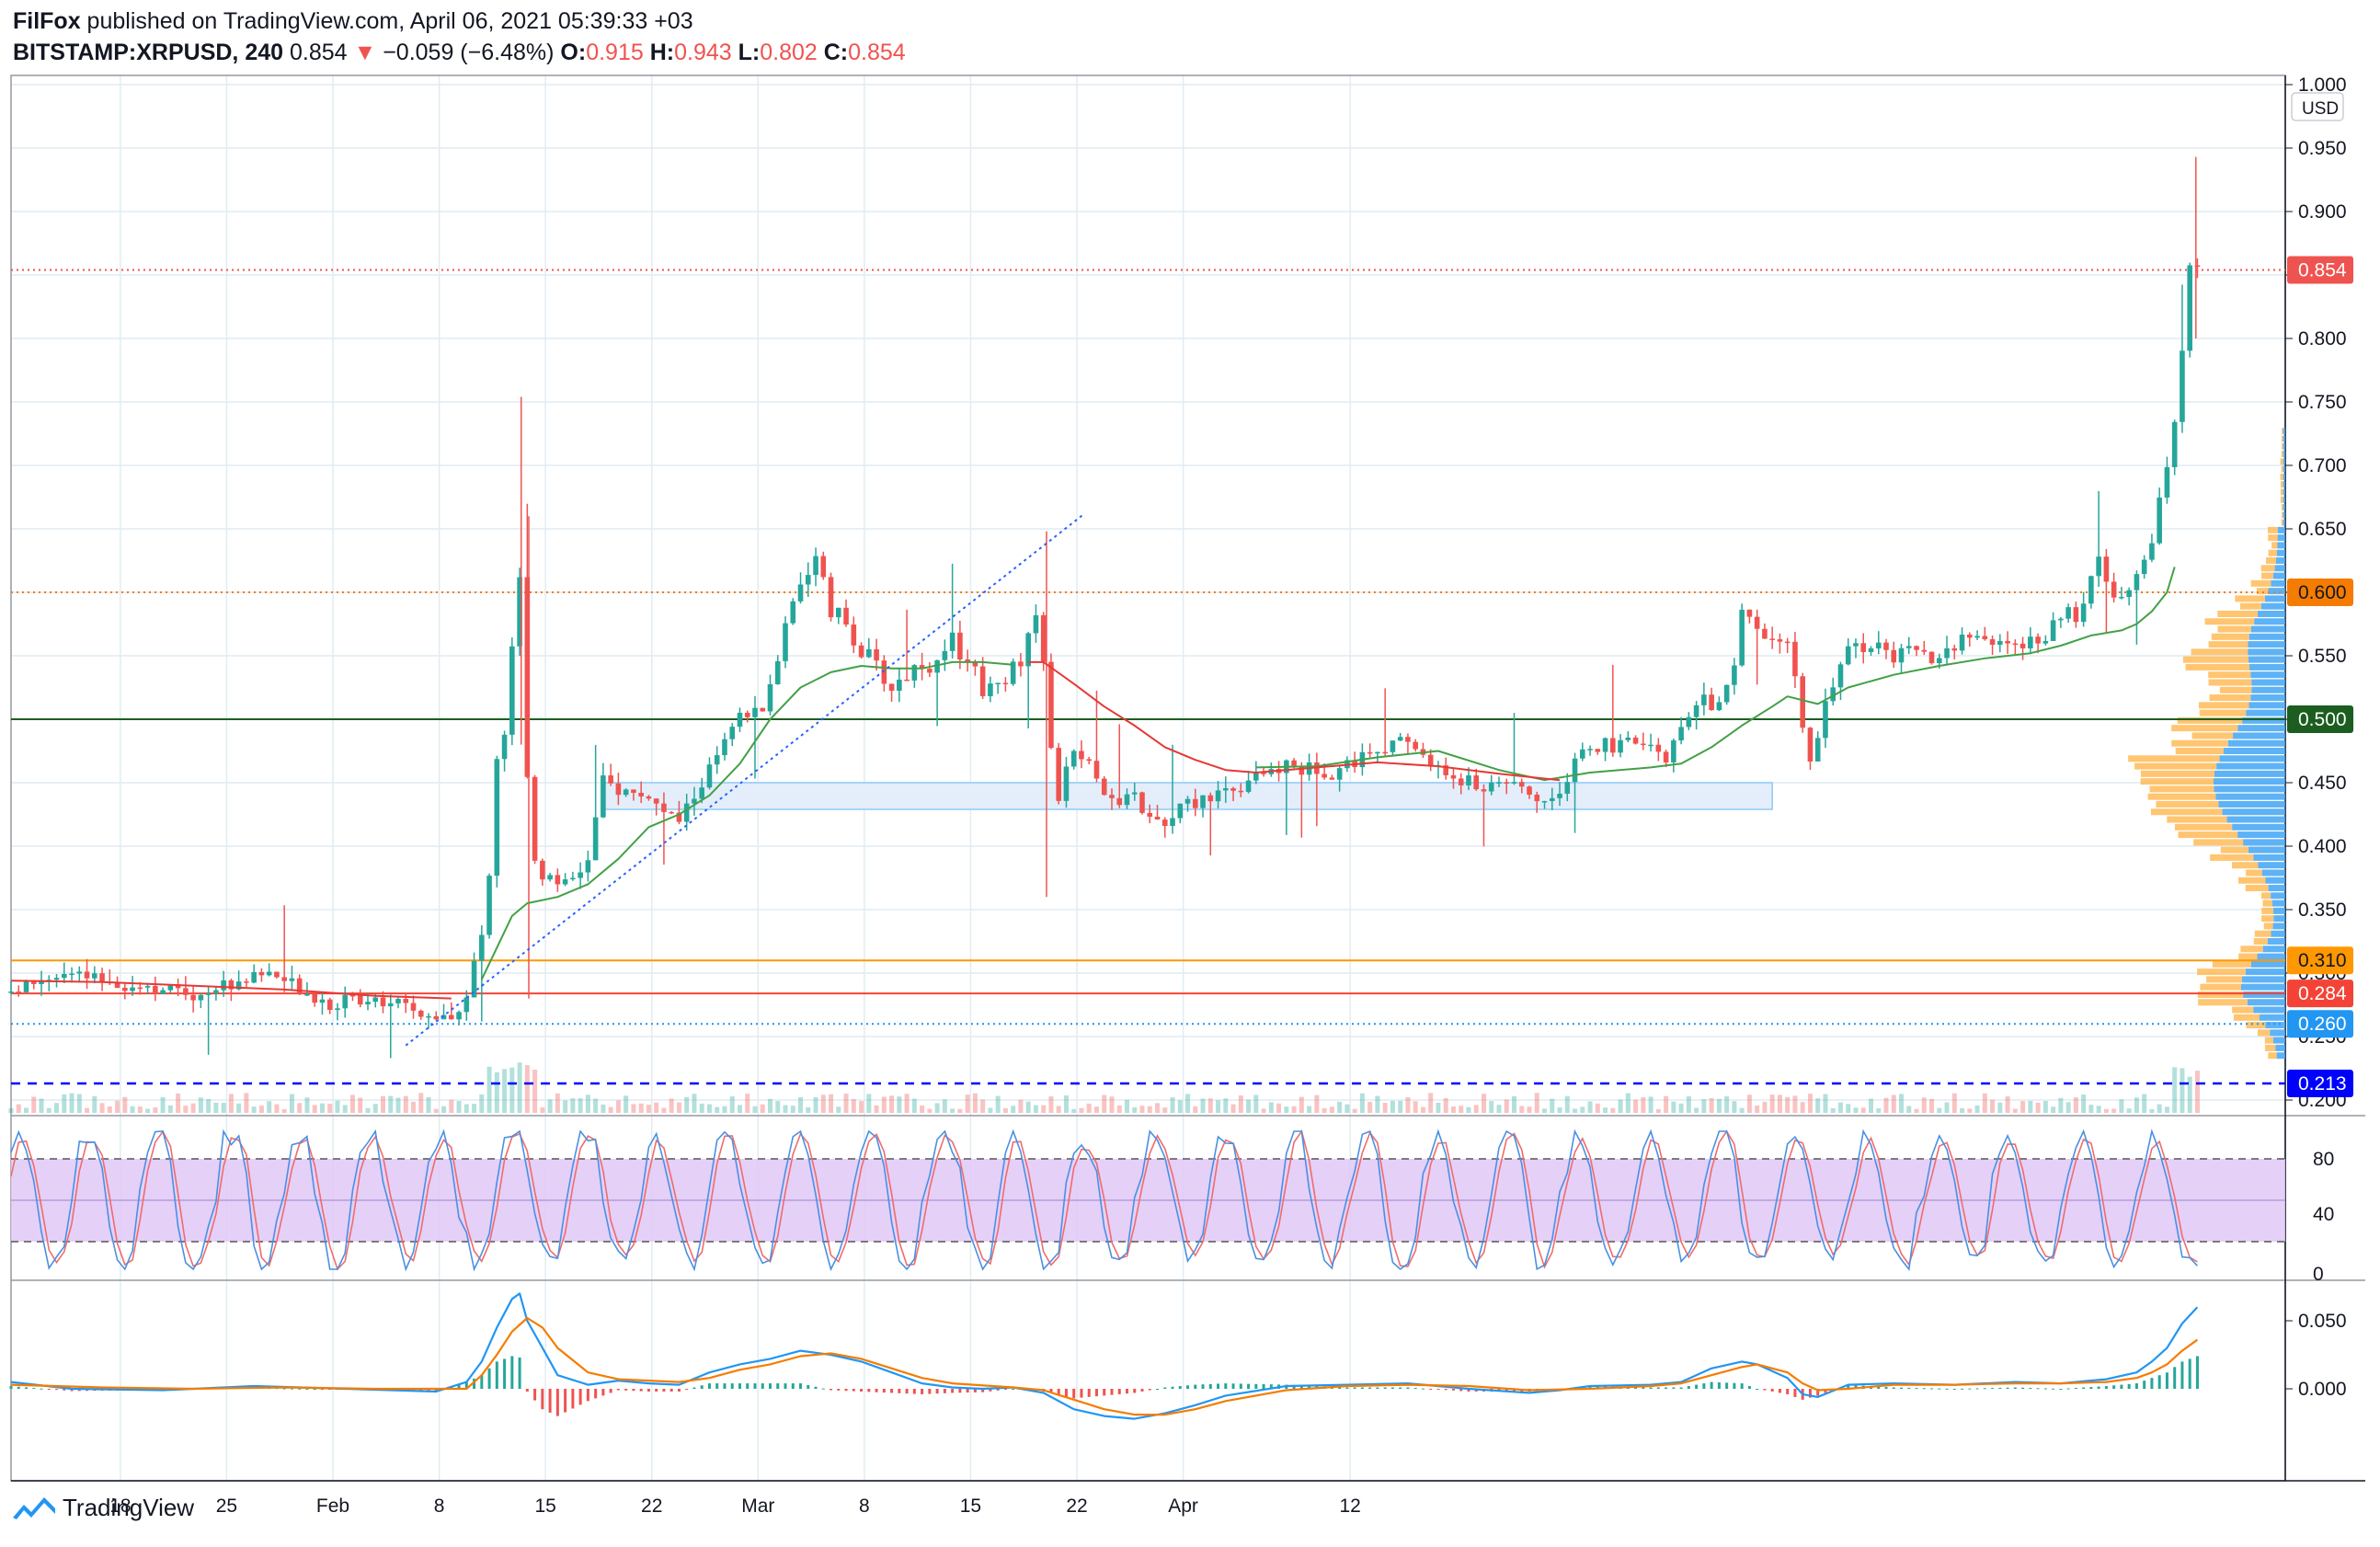 The width and height of the screenshot is (2380, 1547). What do you see at coordinates (1147, 1200) in the screenshot?
I see `stoch-rsi-pane` at bounding box center [1147, 1200].